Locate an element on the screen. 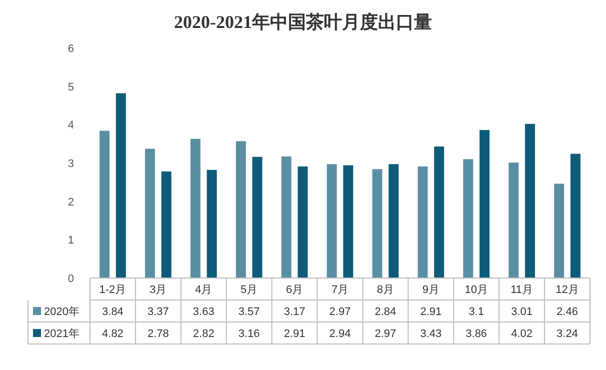 Image resolution: width=606 pixels, height=370 pixels. y-tick-label: 3 is located at coordinates (71, 164).